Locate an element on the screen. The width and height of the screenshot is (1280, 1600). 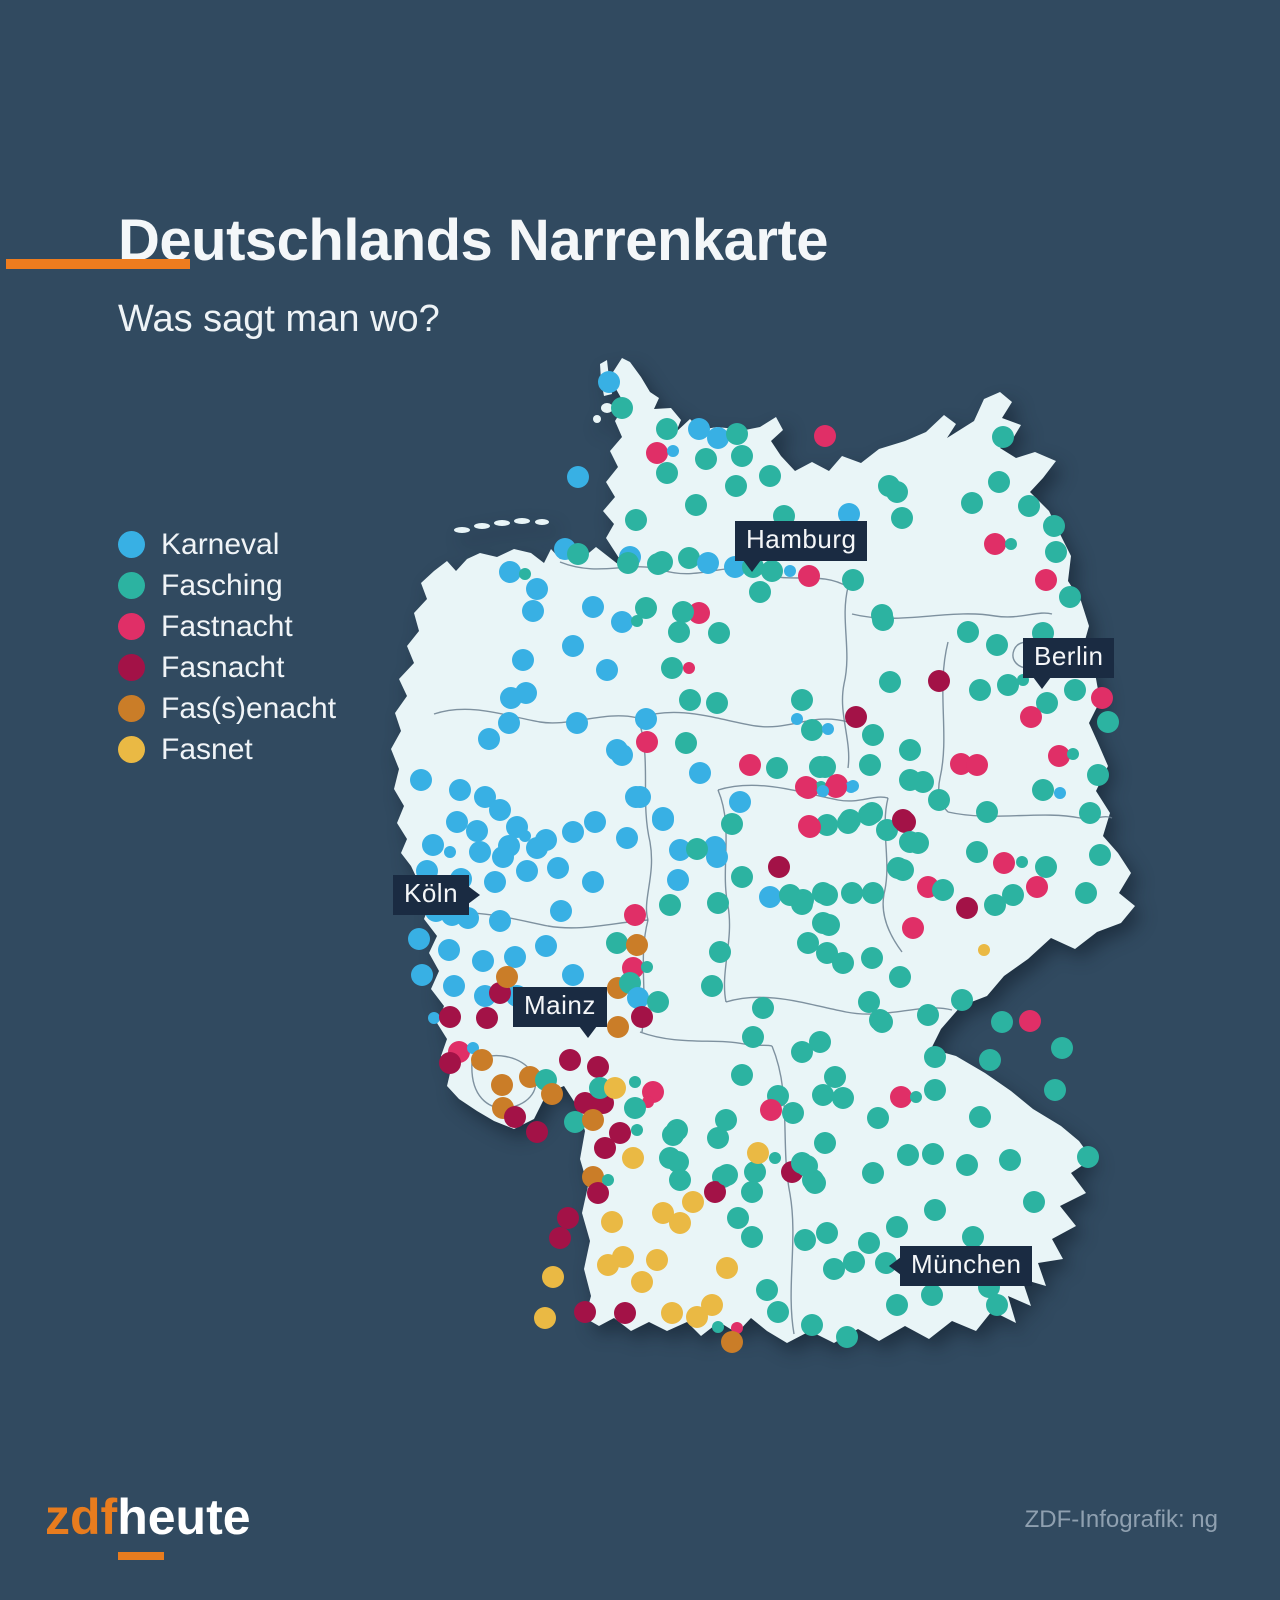
logo-zdf: zdf is located at coordinates (81, 1517).